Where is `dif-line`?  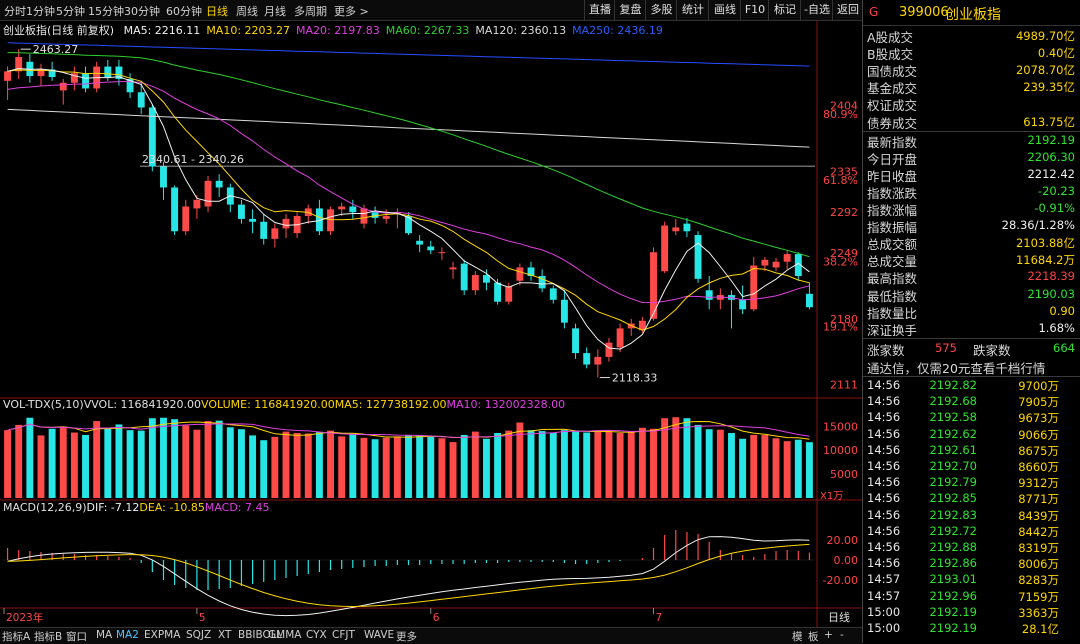
dif-line is located at coordinates (408, 576).